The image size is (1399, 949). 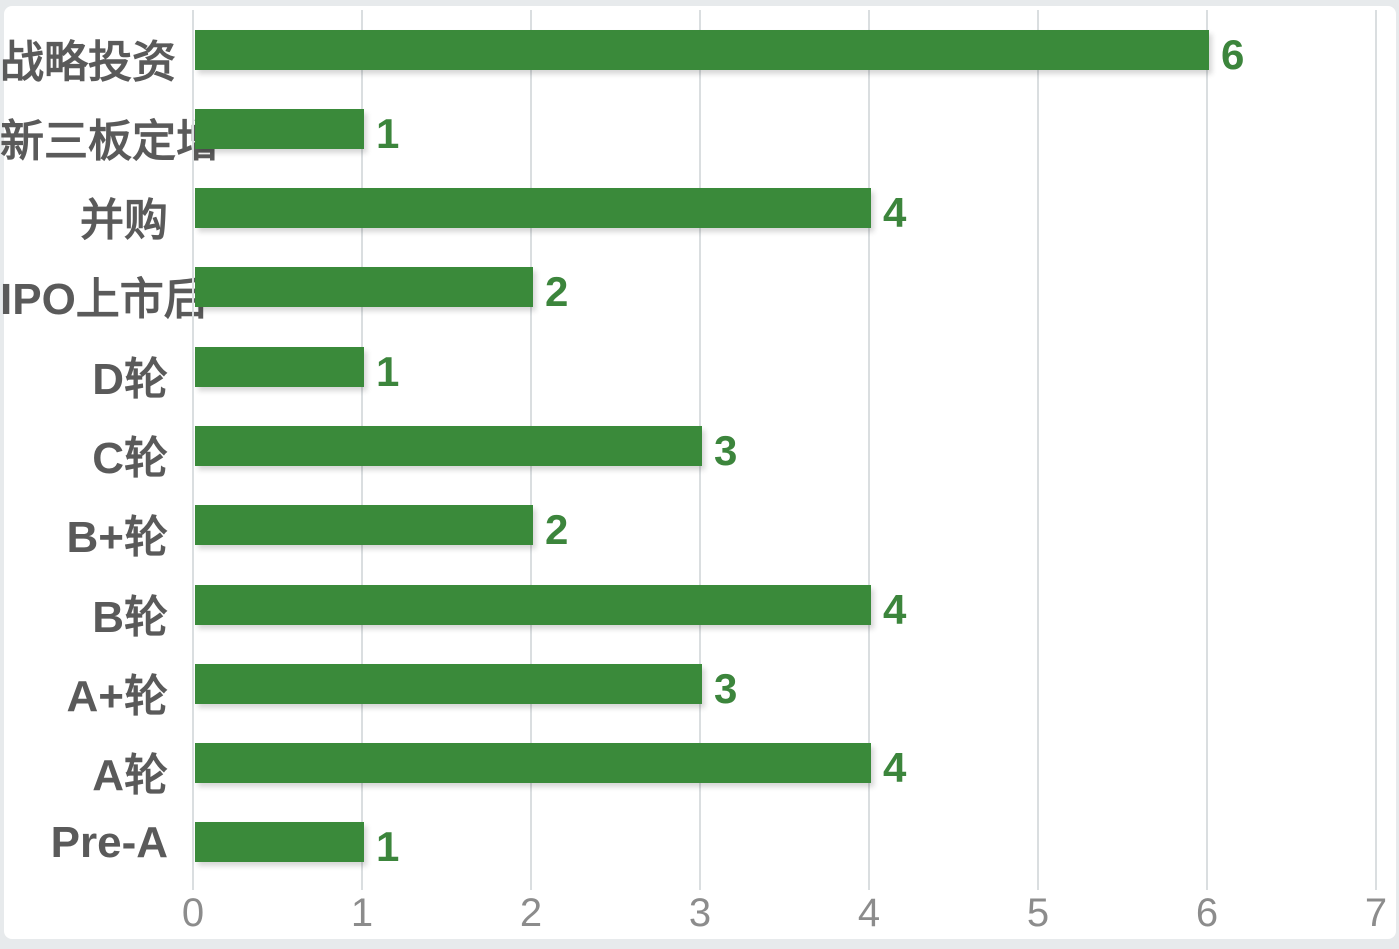 I want to click on category-axis: 战略投资新三板定增并购 IPO上市后 D轮 C轮 B+轮 B轮 A+轮 A轮 Pre-A, so click(x=110, y=446).